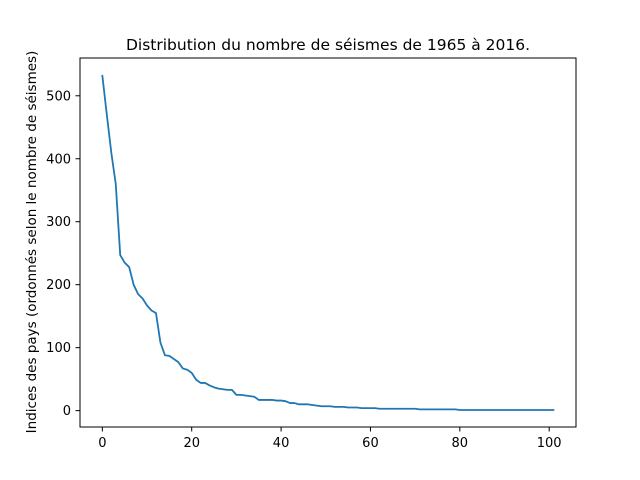  I want to click on x-tick-label: 40, so click(281, 443).